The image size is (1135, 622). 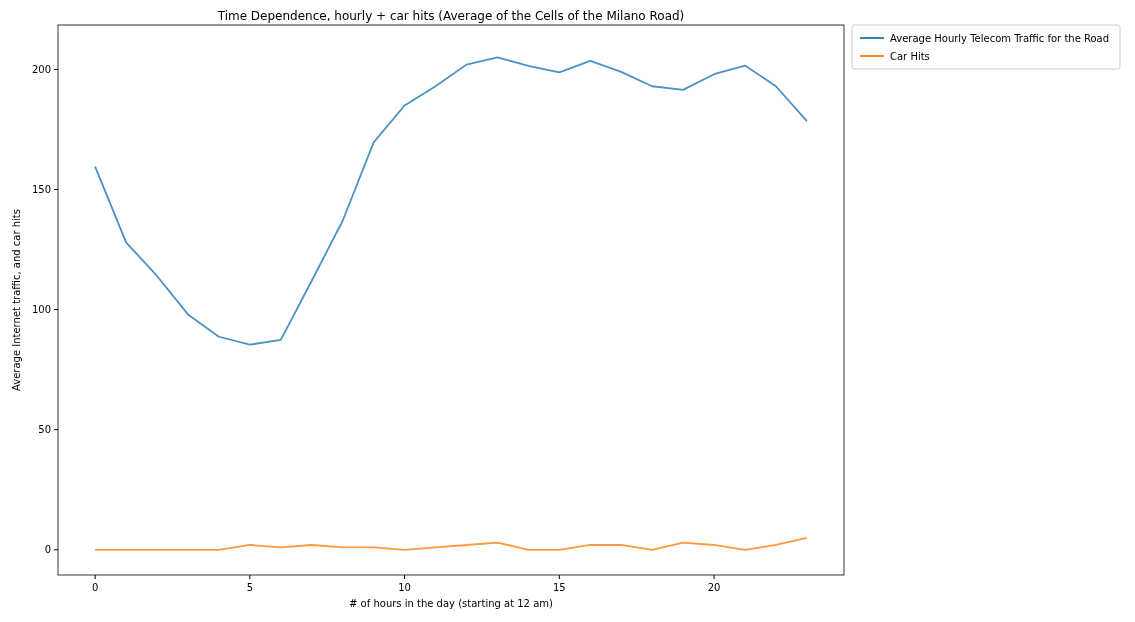 What do you see at coordinates (41, 190) in the screenshot?
I see `y-tick-label: 150` at bounding box center [41, 190].